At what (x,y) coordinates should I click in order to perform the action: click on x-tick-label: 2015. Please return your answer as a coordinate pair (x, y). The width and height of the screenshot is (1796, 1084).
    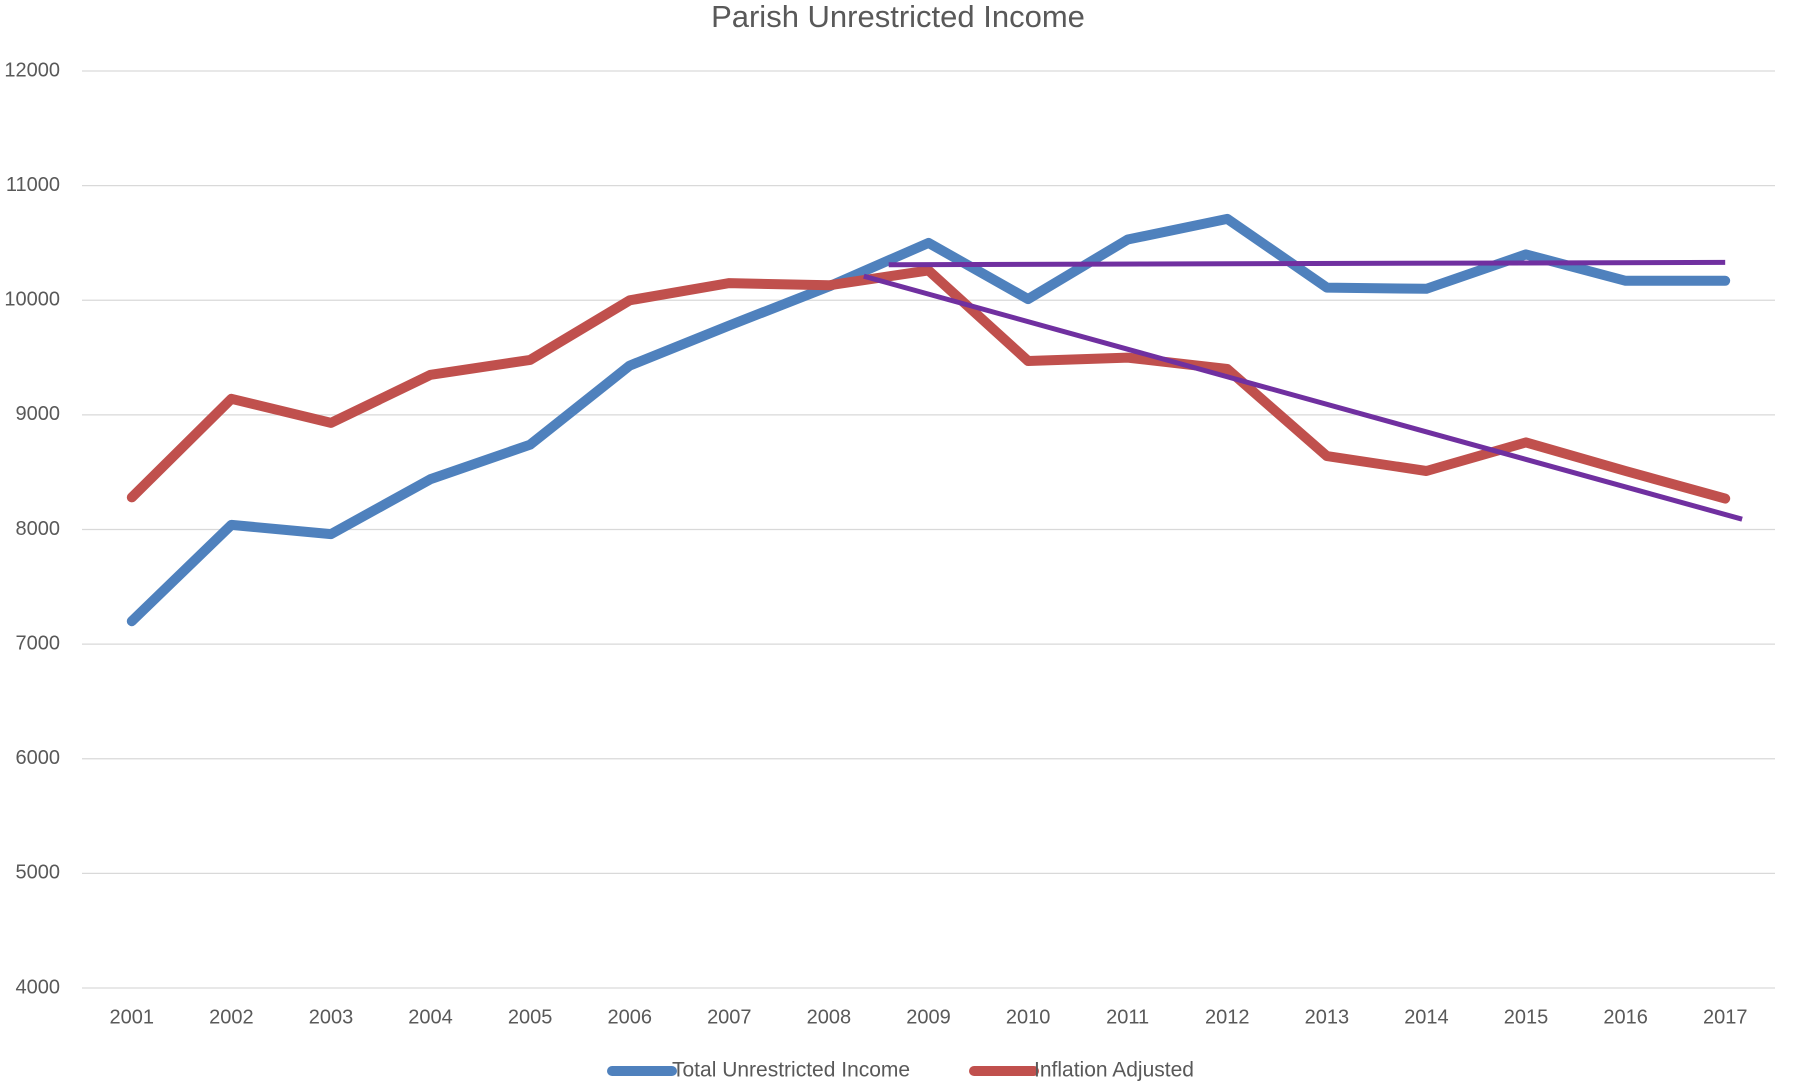
    Looking at the image, I should click on (1526, 1017).